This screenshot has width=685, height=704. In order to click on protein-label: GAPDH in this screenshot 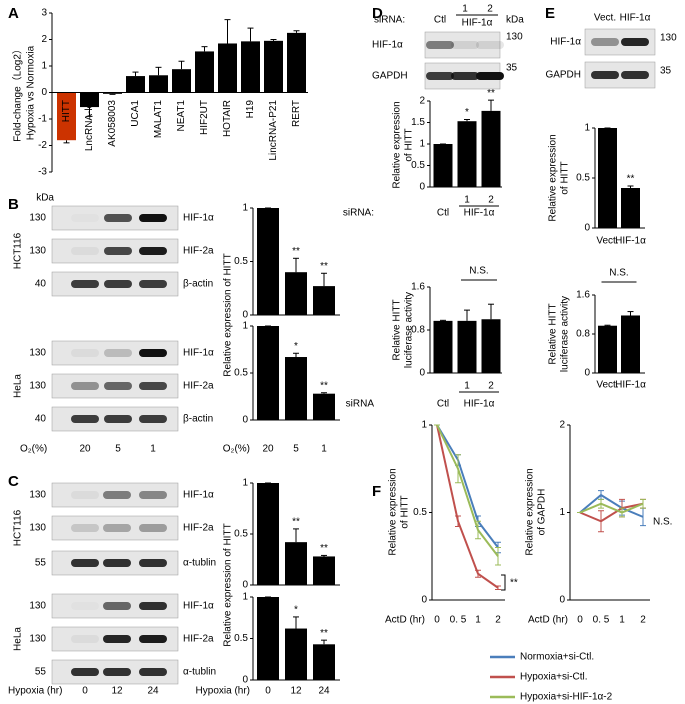, I will do `click(563, 75)`.